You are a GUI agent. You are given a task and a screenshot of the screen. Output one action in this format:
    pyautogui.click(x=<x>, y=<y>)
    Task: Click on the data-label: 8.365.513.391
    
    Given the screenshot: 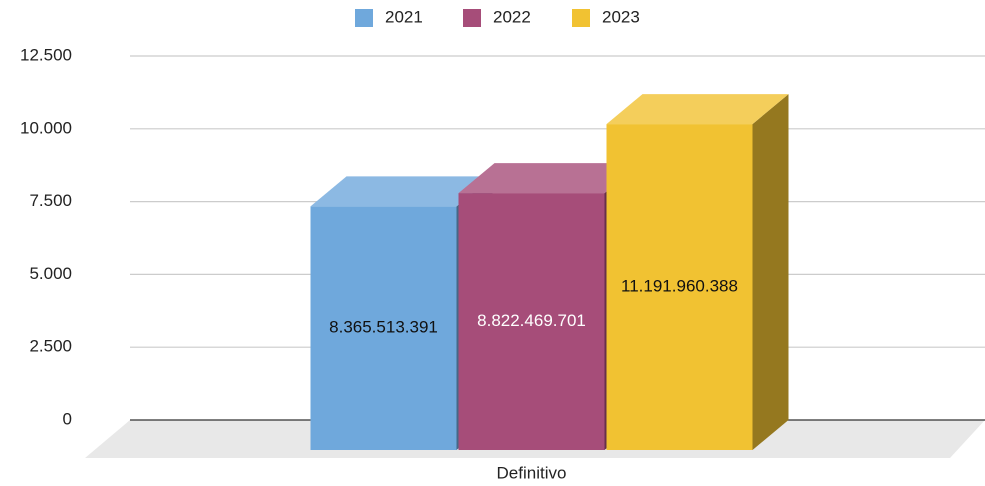 What is the action you would take?
    pyautogui.click(x=383, y=327)
    